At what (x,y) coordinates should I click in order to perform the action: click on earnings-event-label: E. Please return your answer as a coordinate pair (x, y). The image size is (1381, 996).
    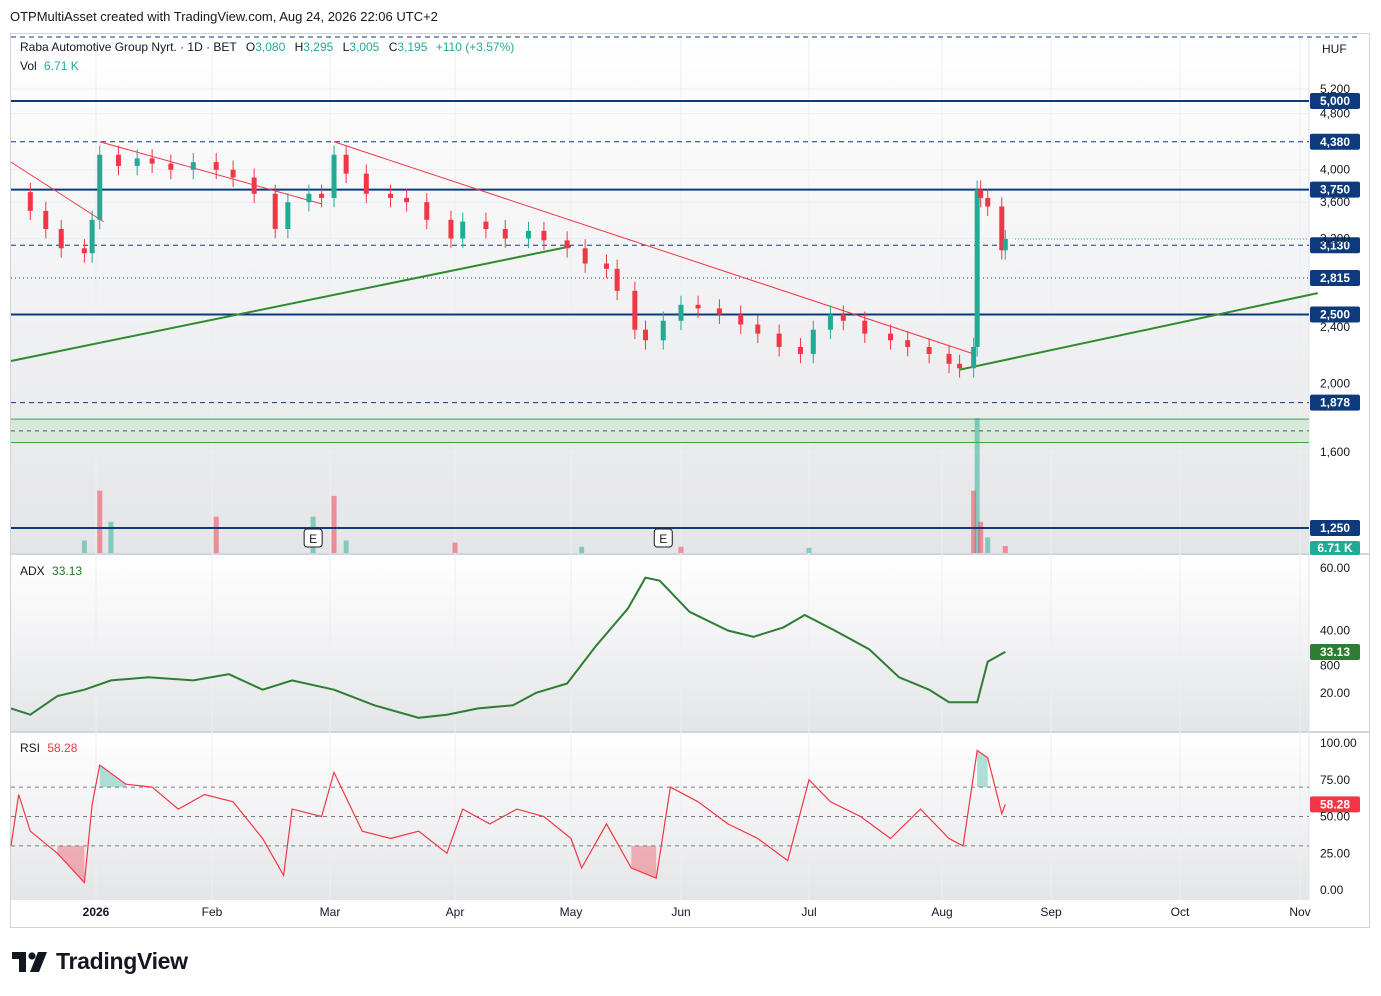
    Looking at the image, I should click on (313, 539).